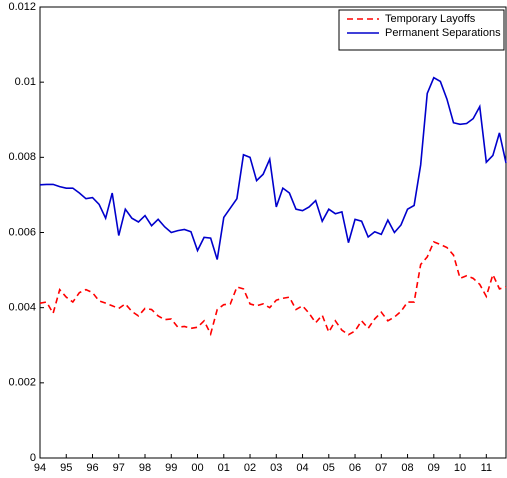  I want to click on x-tick-label: 10, so click(460, 468).